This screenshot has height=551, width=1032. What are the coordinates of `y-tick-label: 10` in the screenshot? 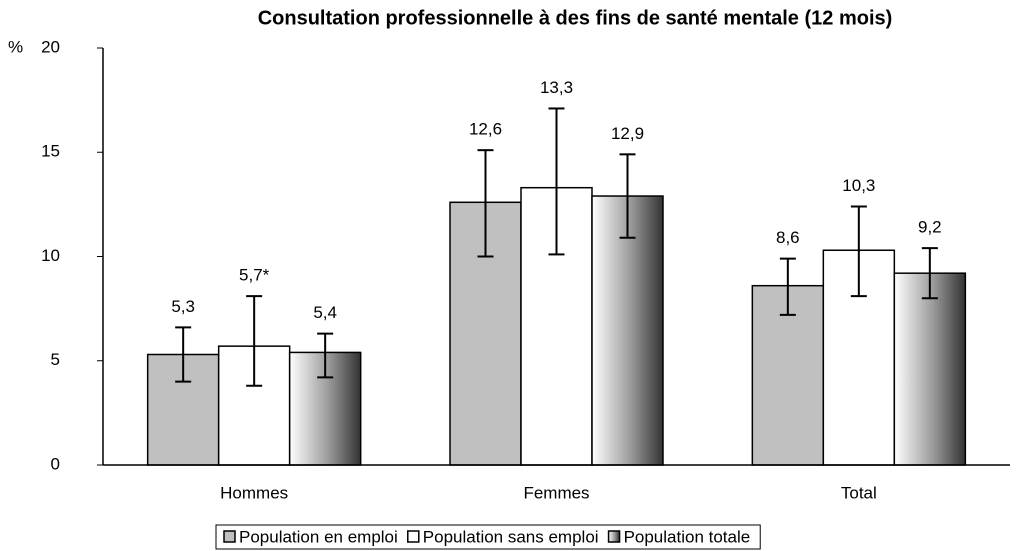 It's located at (50, 255).